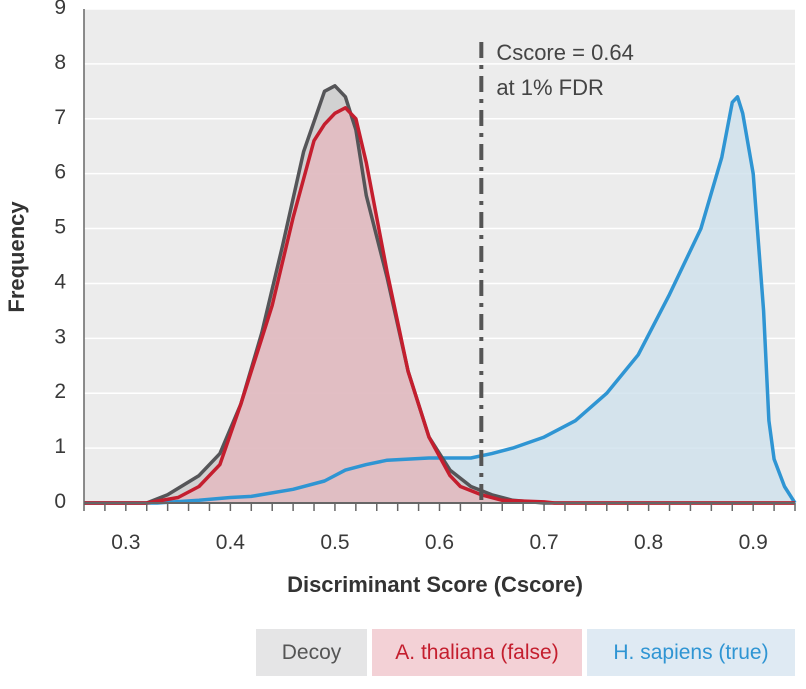 The height and width of the screenshot is (689, 806). Describe the element at coordinates (60, 117) in the screenshot. I see `y-tick-label: 7` at that location.